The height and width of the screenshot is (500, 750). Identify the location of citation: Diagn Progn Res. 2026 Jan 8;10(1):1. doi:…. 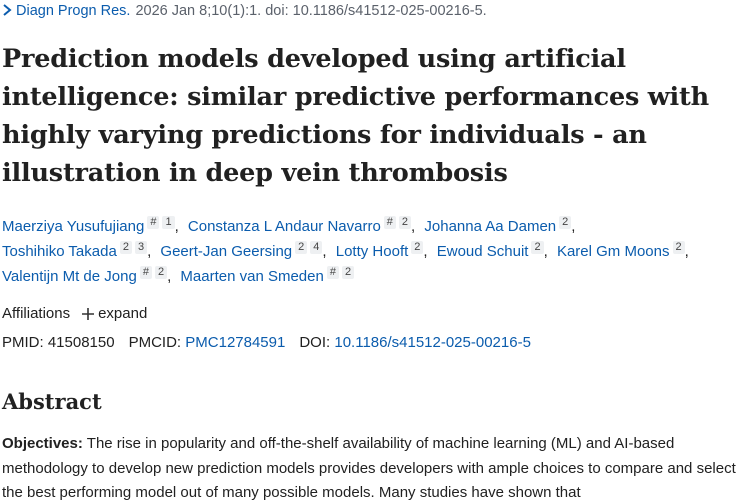
(244, 11).